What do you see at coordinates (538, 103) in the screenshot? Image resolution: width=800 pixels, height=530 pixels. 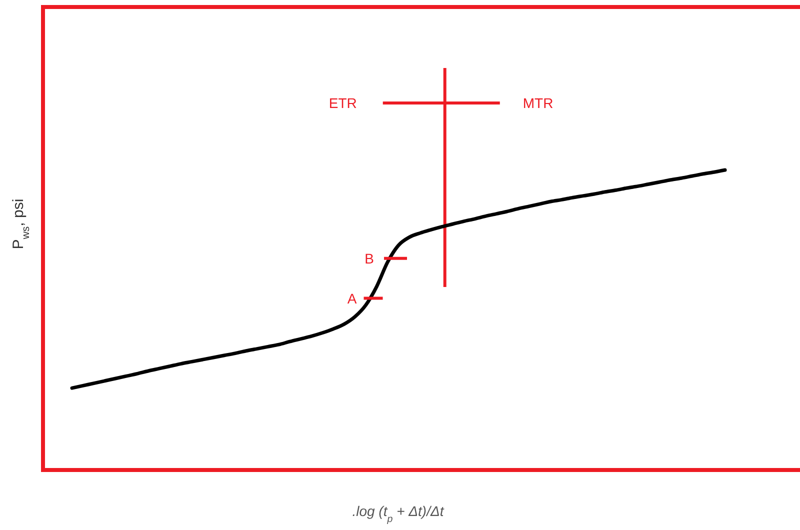 I see `text: MTR` at bounding box center [538, 103].